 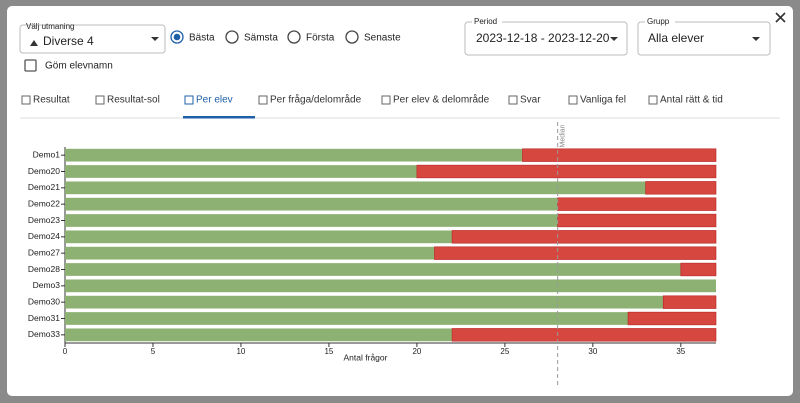 What do you see at coordinates (44, 236) in the screenshot?
I see `y-tick-label: Demo24` at bounding box center [44, 236].